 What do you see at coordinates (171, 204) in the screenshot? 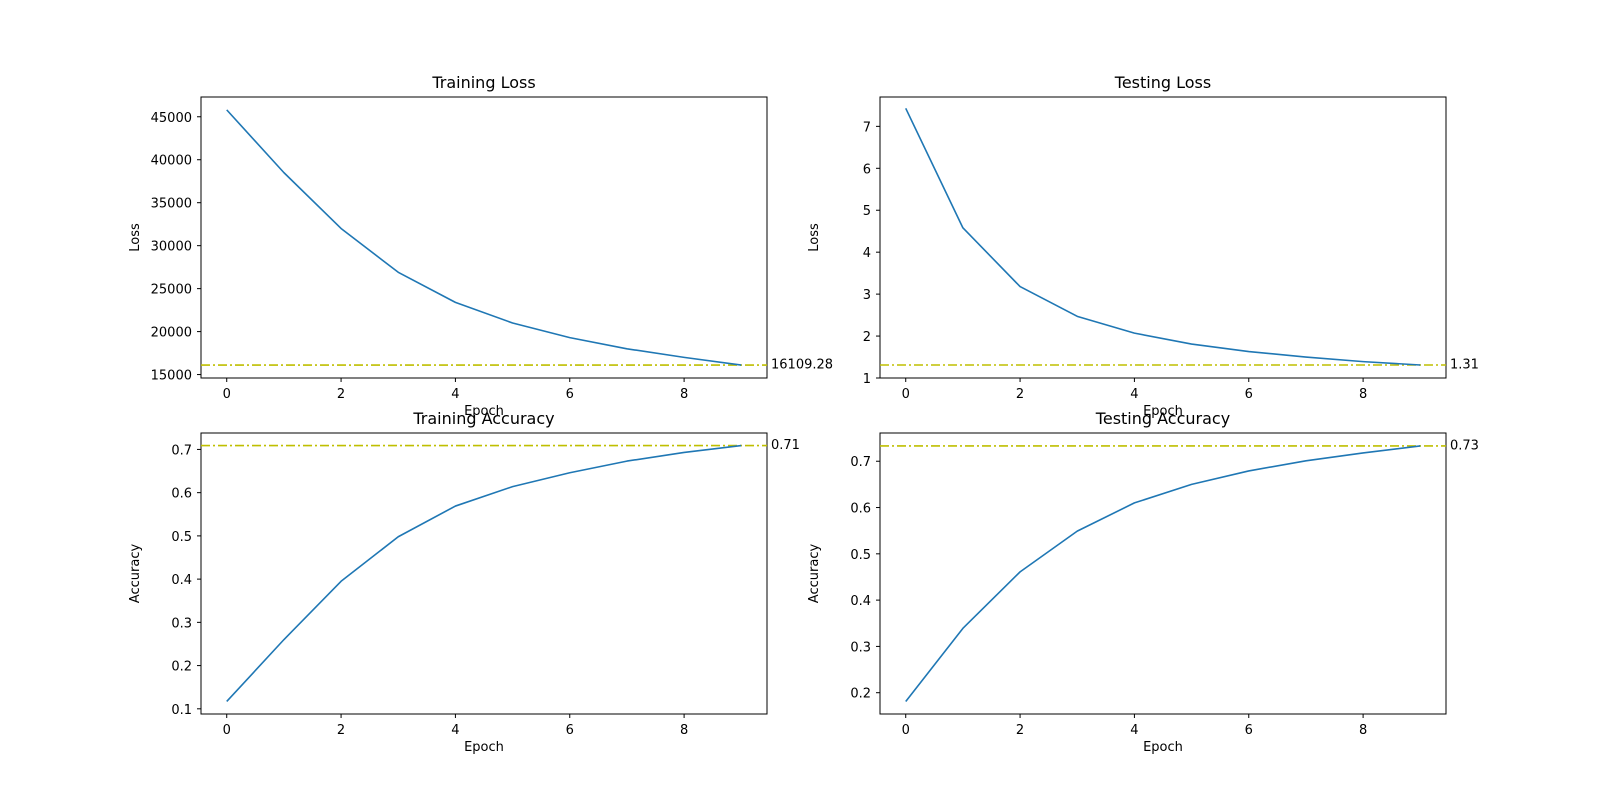
I see `y-tick-label: 35000` at bounding box center [171, 204].